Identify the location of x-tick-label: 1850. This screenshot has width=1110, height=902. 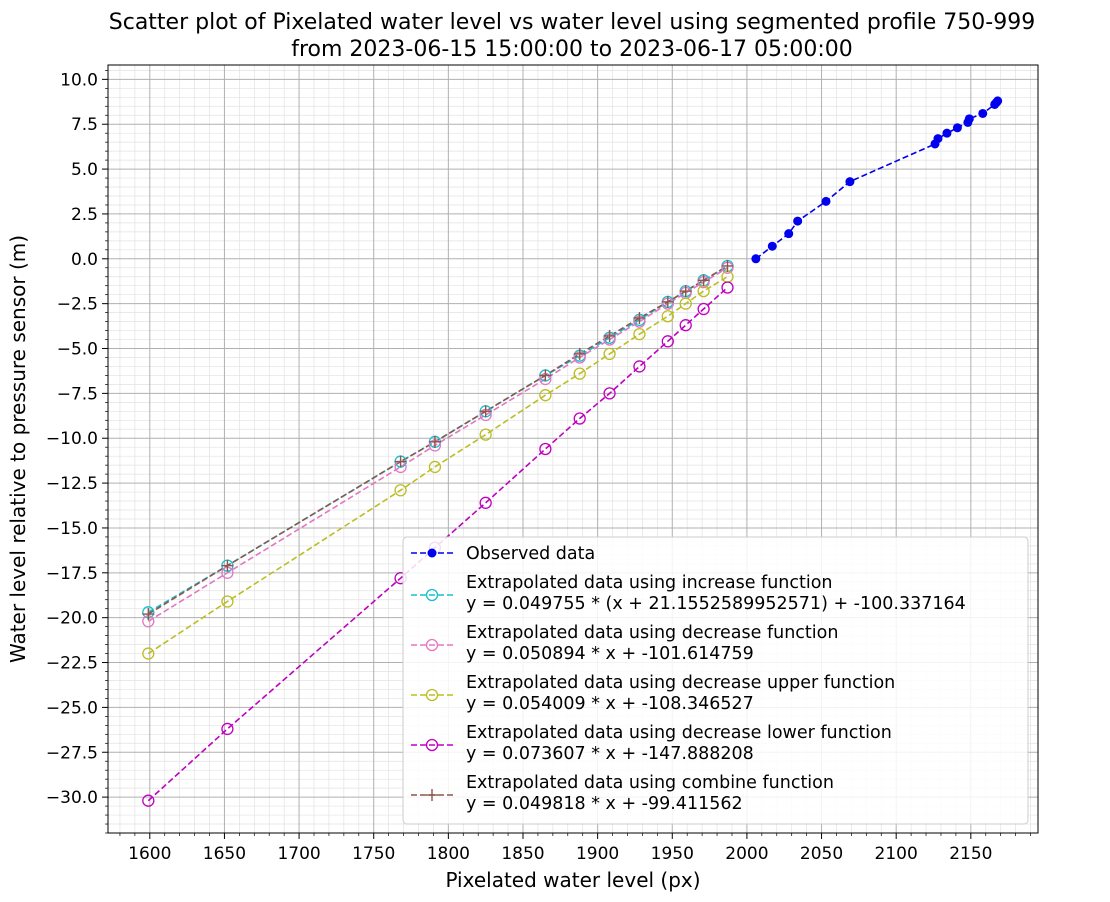
(522, 854).